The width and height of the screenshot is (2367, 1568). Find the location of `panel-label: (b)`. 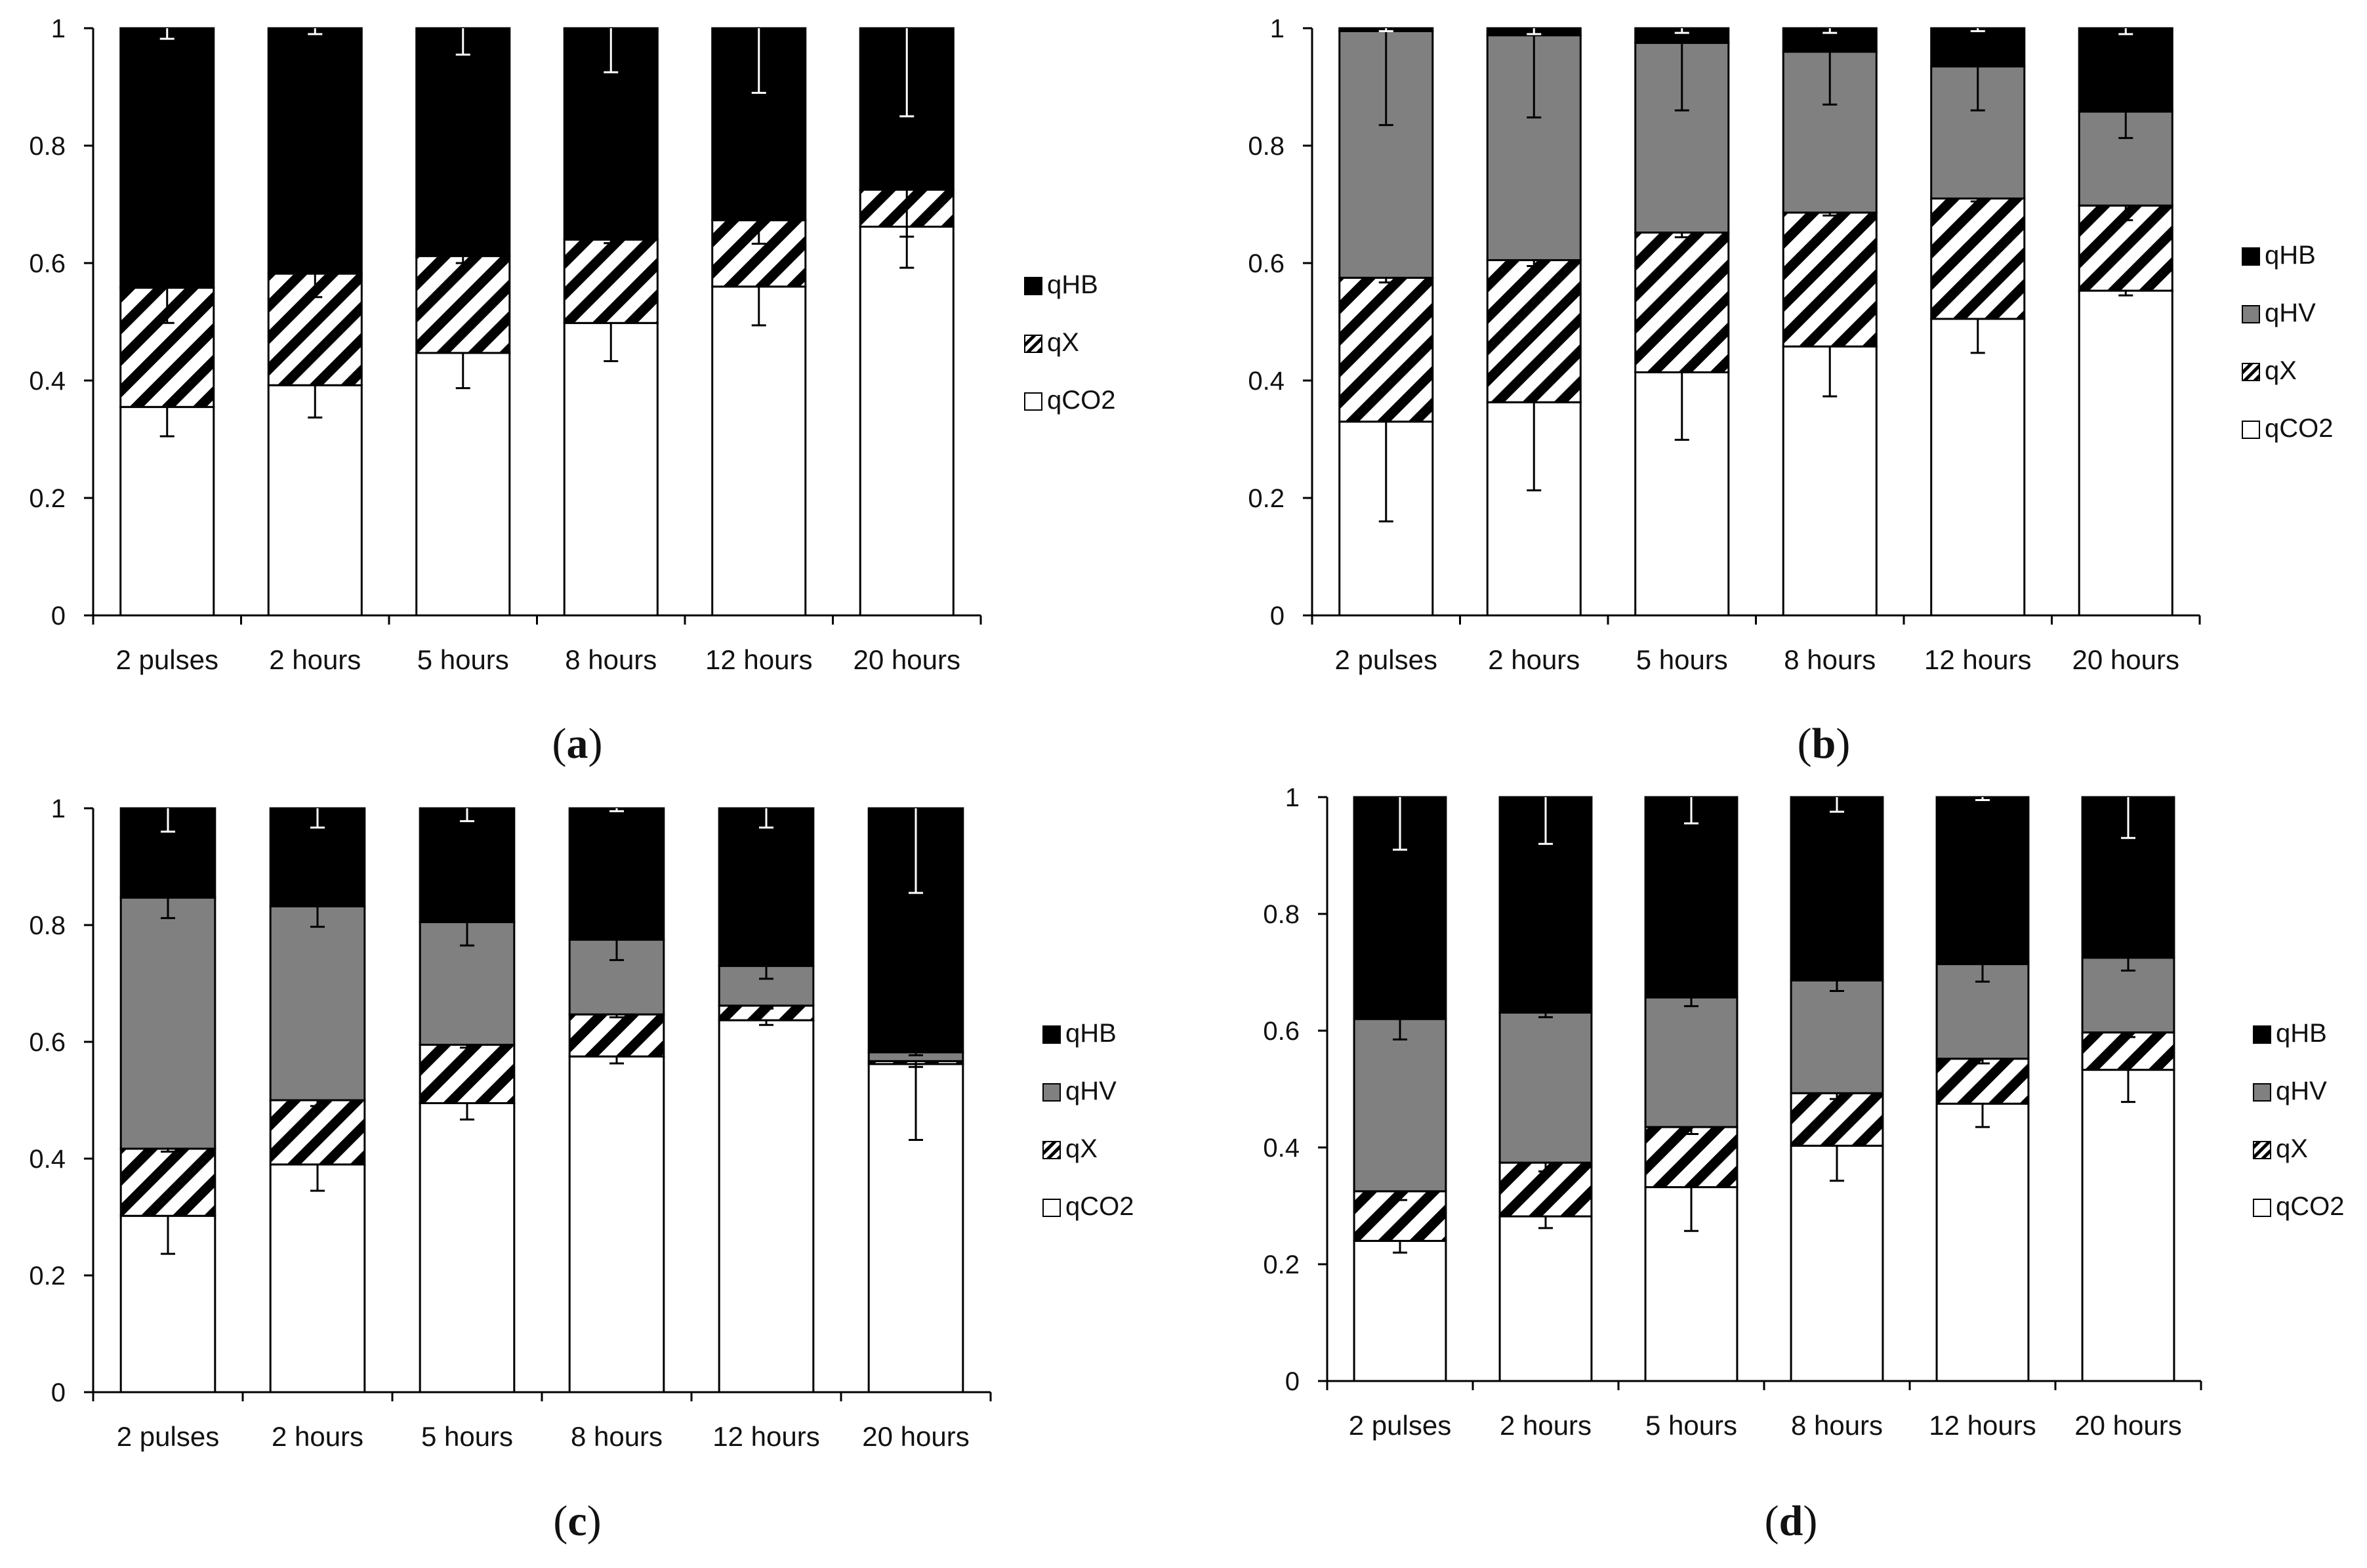

panel-label: (b) is located at coordinates (1824, 744).